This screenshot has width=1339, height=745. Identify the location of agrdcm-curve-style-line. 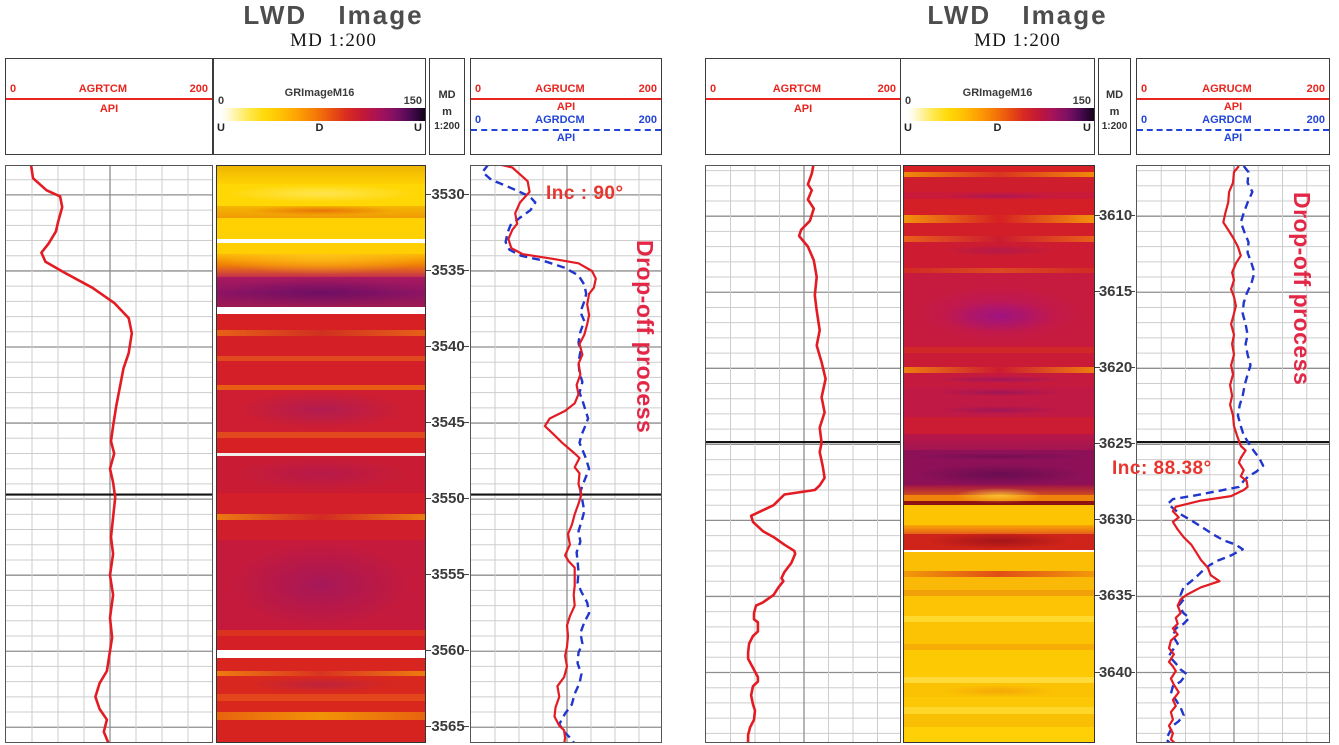
(566, 130).